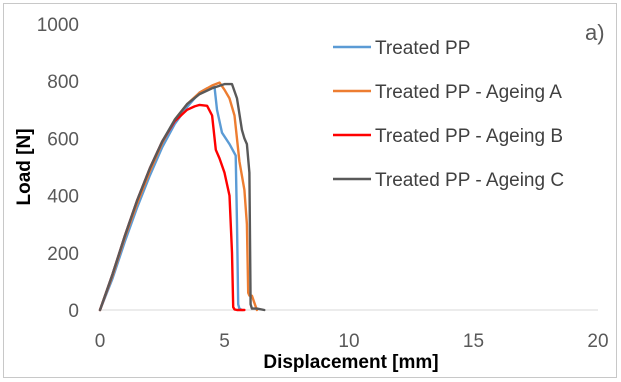 The width and height of the screenshot is (621, 382). What do you see at coordinates (63, 139) in the screenshot?
I see `y-tick-label: 600` at bounding box center [63, 139].